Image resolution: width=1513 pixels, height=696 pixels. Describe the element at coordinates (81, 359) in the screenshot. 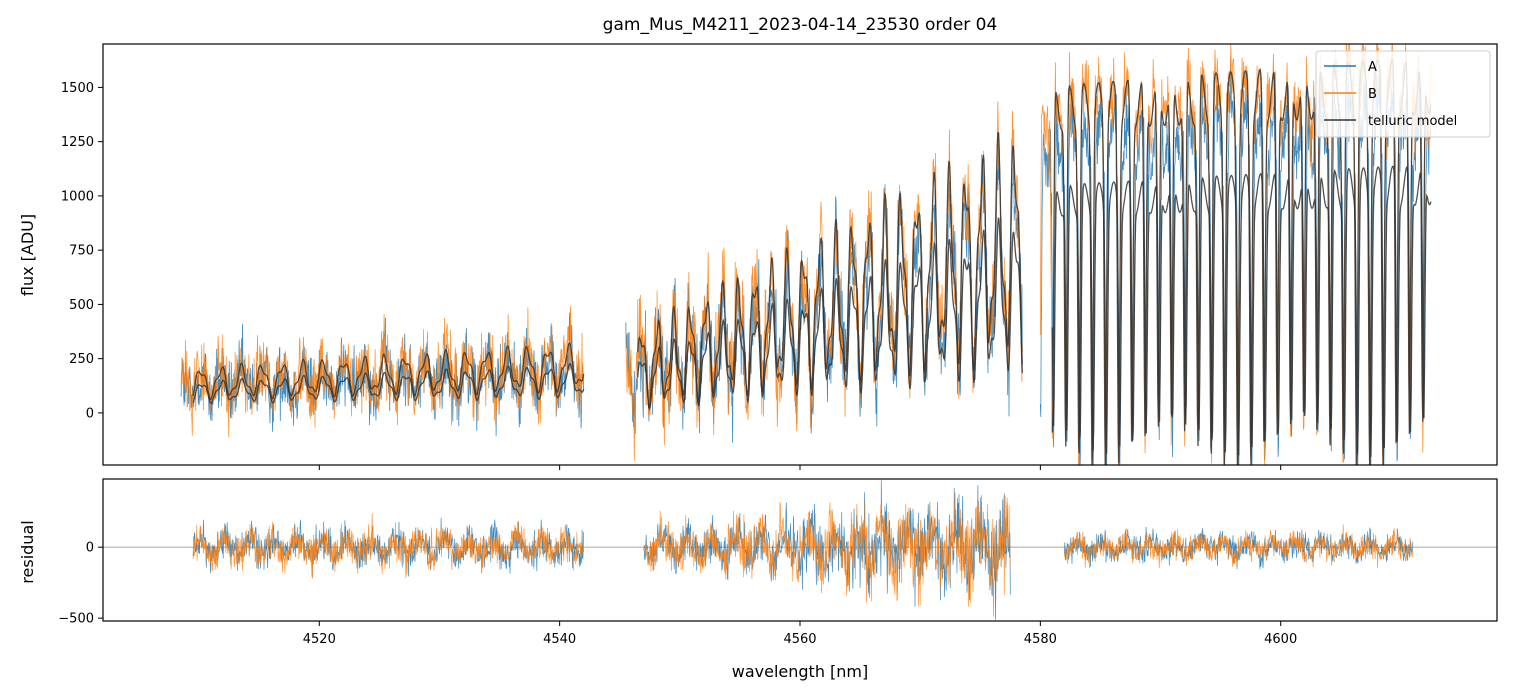

I see `flux-y-tick-label: 250` at that location.